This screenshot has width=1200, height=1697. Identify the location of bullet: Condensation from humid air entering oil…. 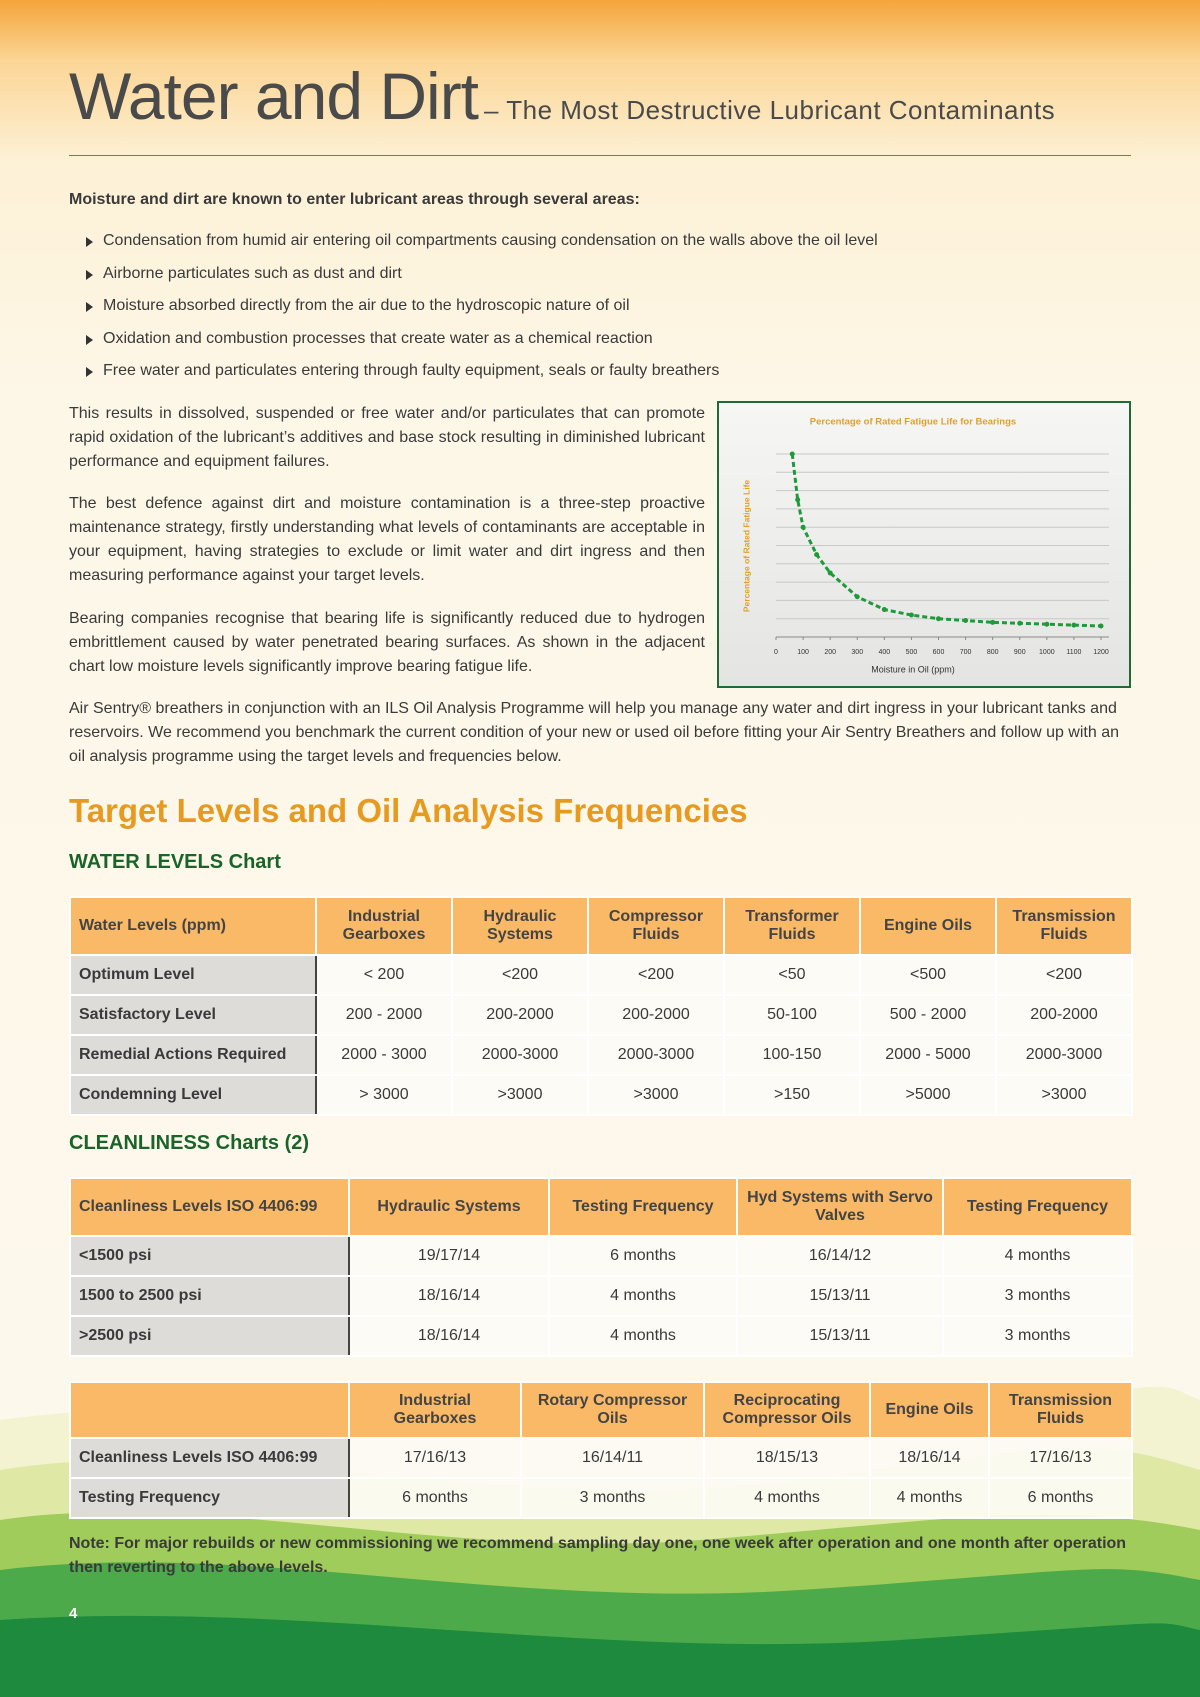
(482, 248).